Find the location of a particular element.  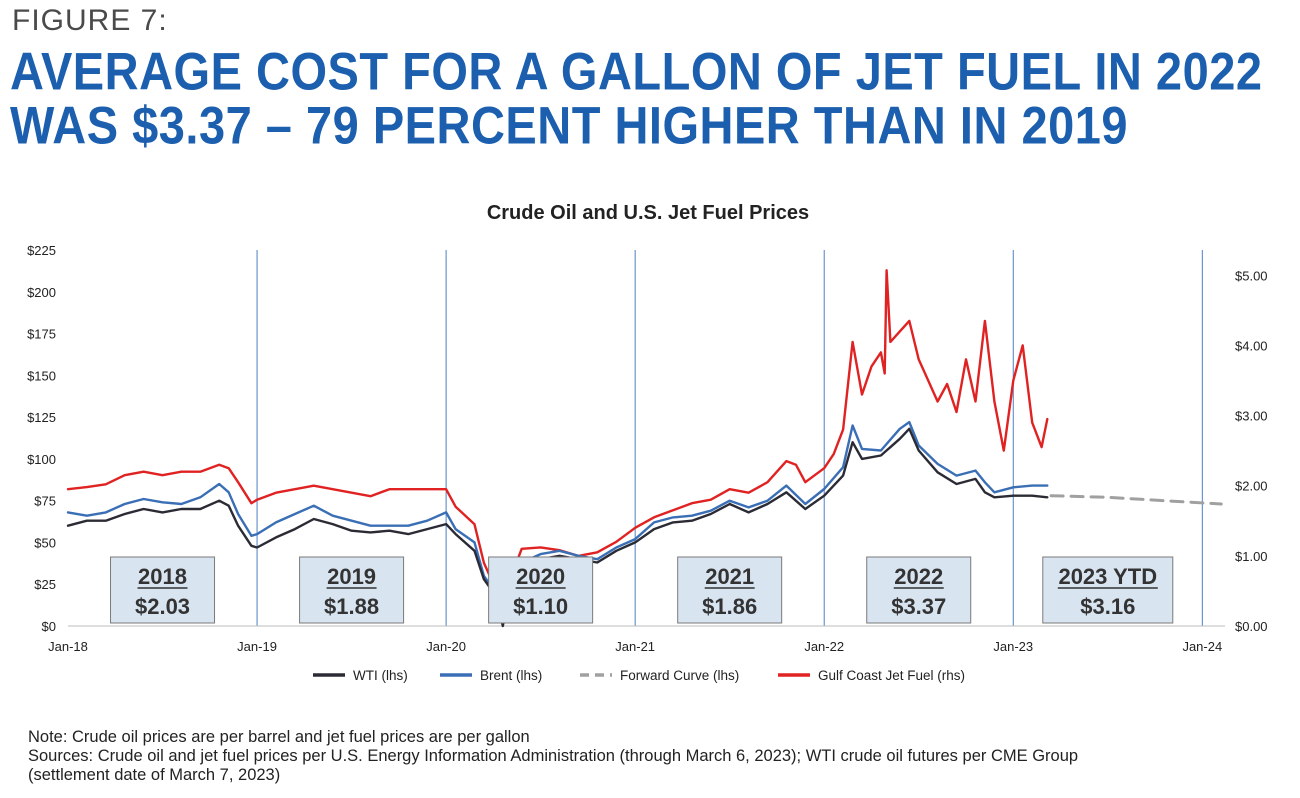

y-right-tick-label: $1.00 is located at coordinates (1251, 556).